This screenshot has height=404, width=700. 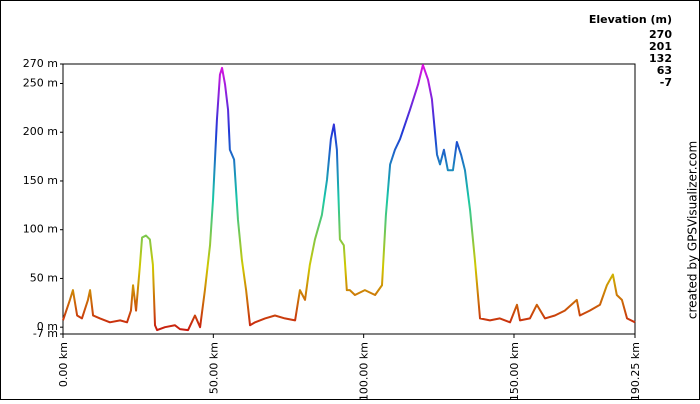 I want to click on x-tick-label: 100.00 km, so click(x=364, y=371).